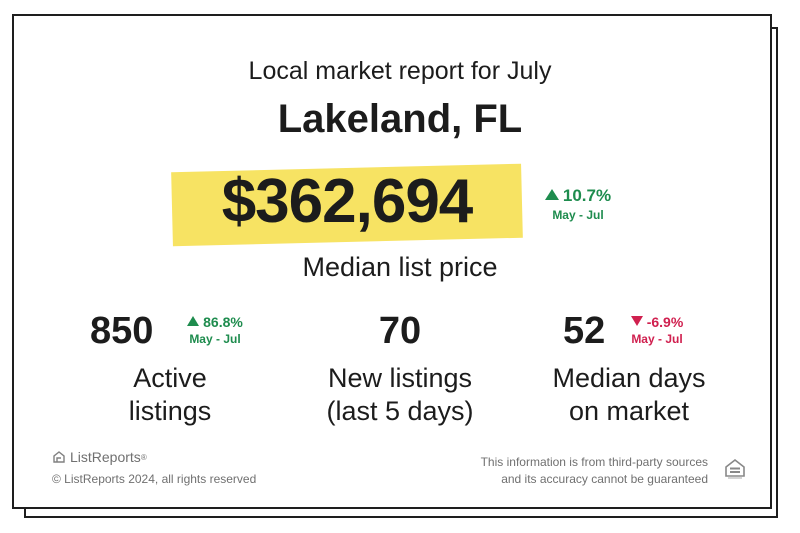 This screenshot has width=800, height=533. I want to click on trend-down-icon, so click(636, 321).